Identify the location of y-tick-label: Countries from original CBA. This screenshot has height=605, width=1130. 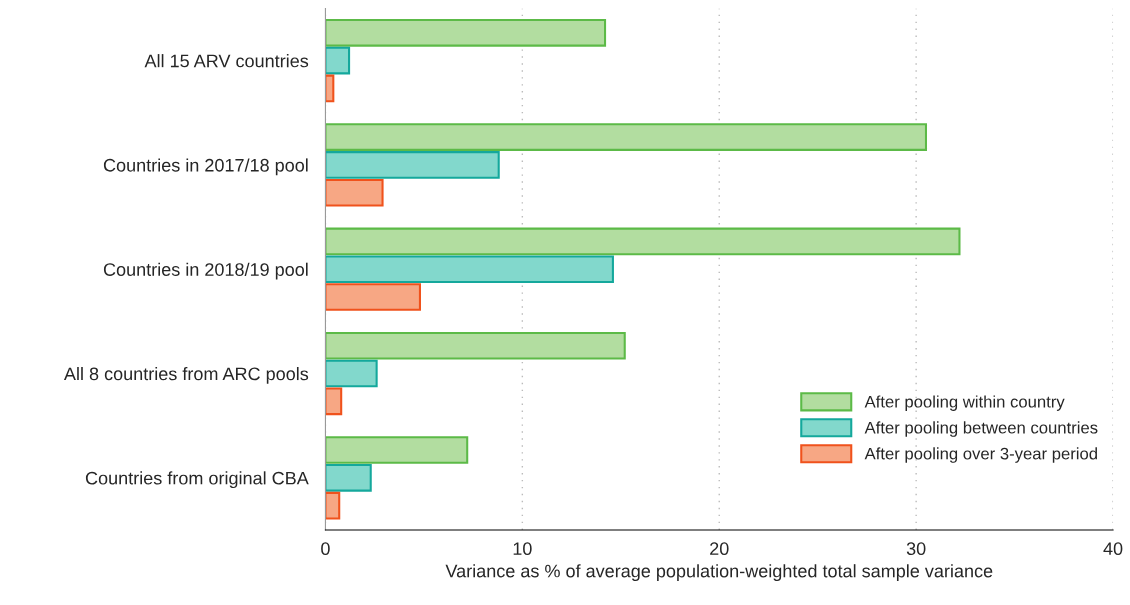
(197, 480).